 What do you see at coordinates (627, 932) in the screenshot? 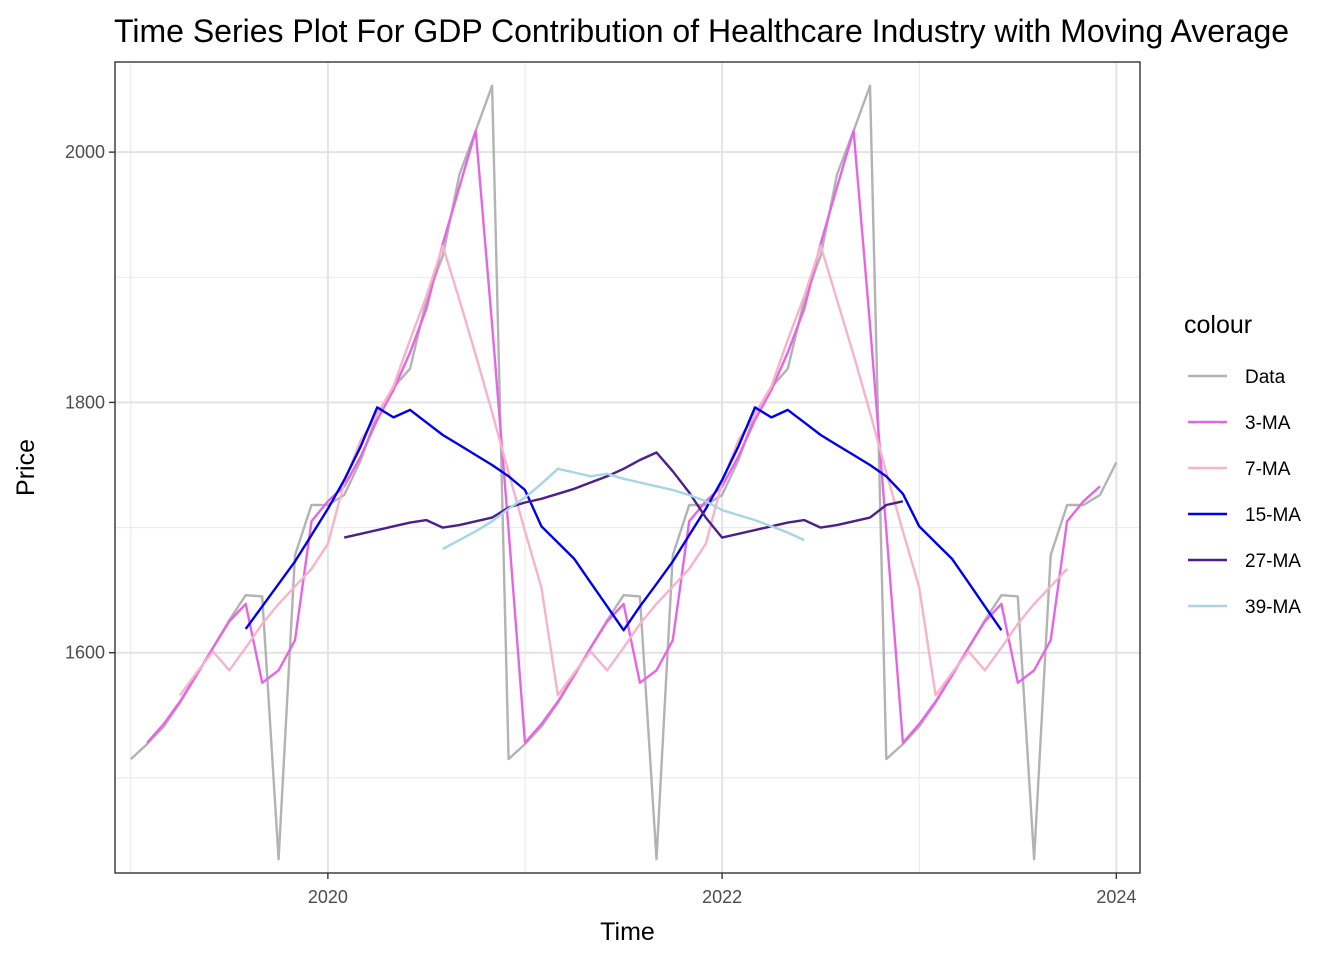
I see `x-axis-label: Time` at bounding box center [627, 932].